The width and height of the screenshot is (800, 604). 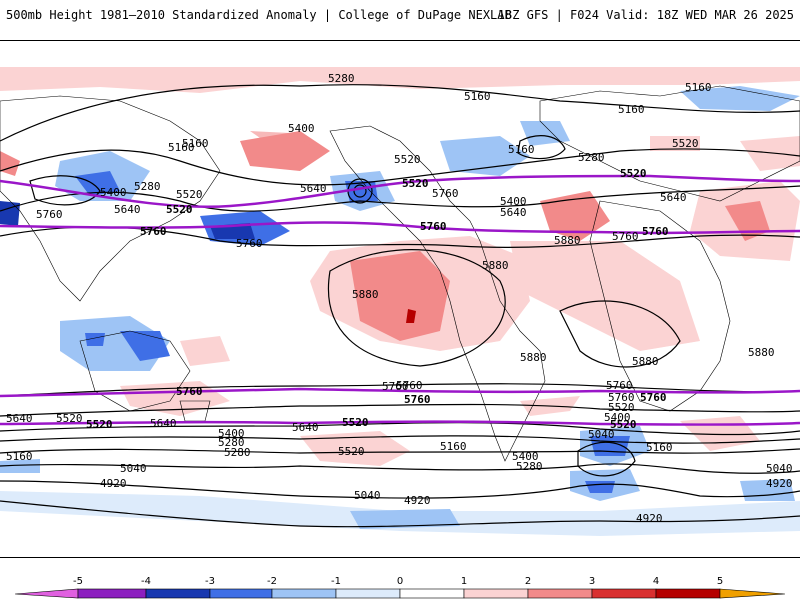 I want to click on colorbar-swatches, so click(x=400, y=593).